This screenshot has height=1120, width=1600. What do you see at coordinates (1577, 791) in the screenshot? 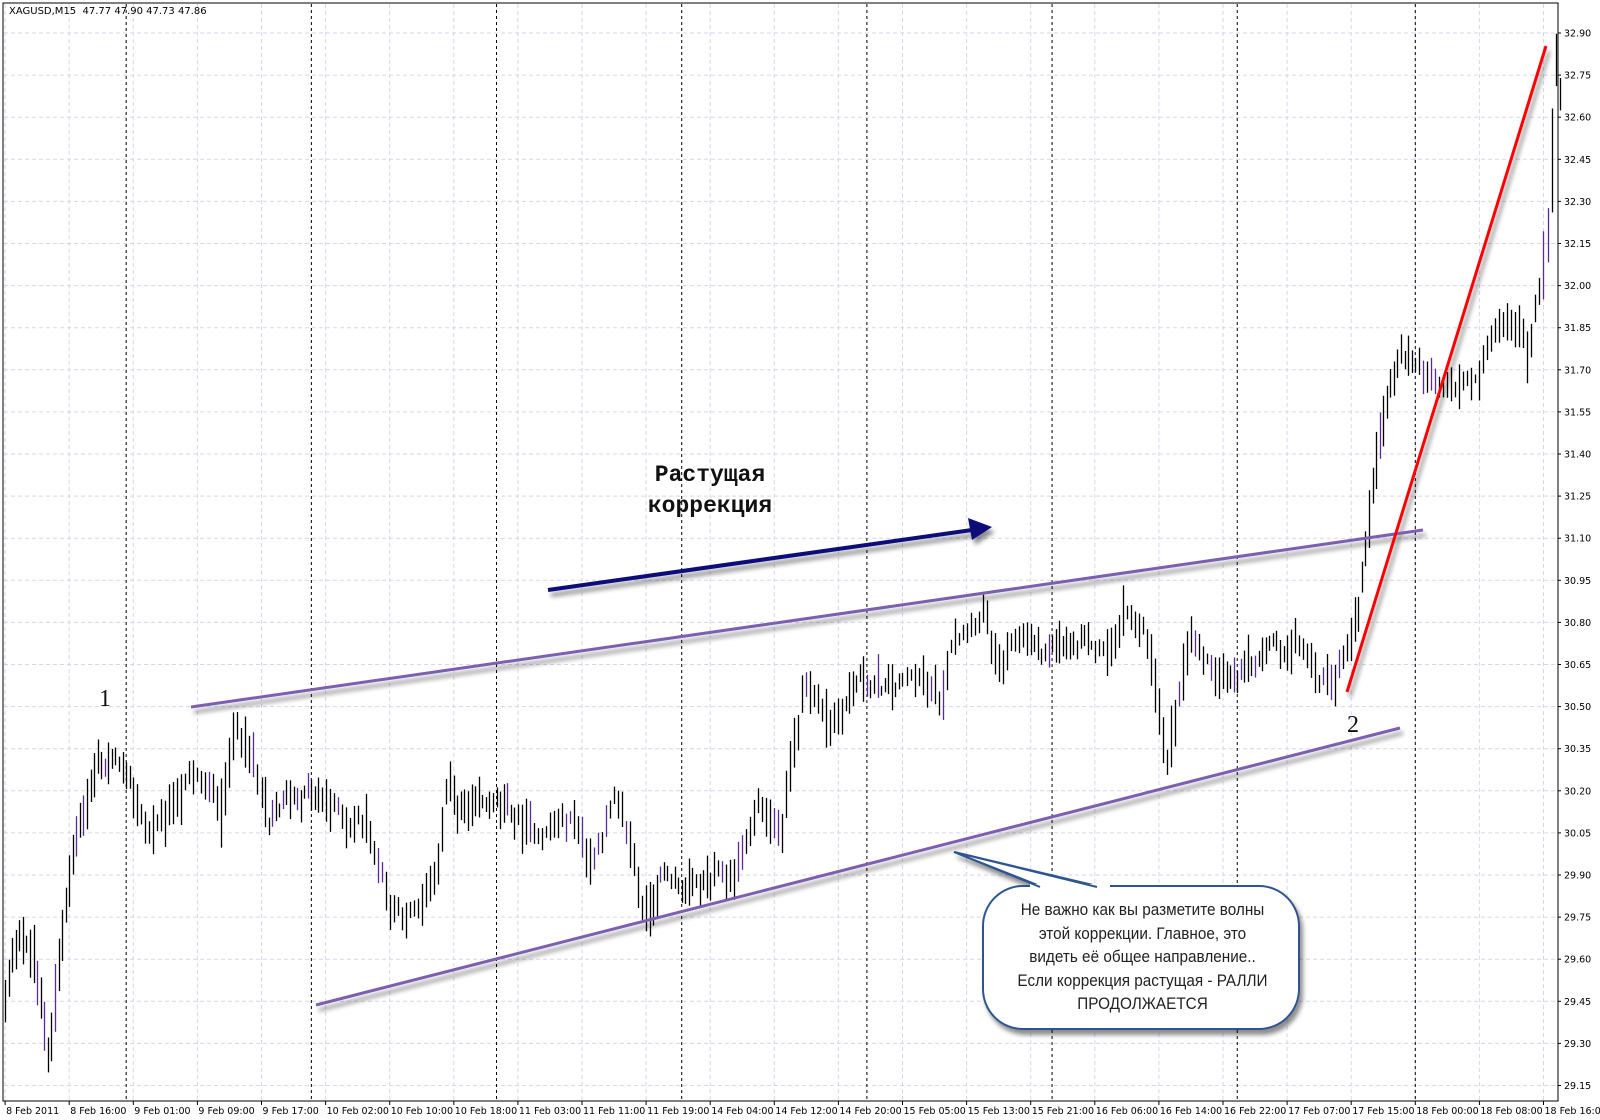
I see `y-tick-label: 30.20` at bounding box center [1577, 791].